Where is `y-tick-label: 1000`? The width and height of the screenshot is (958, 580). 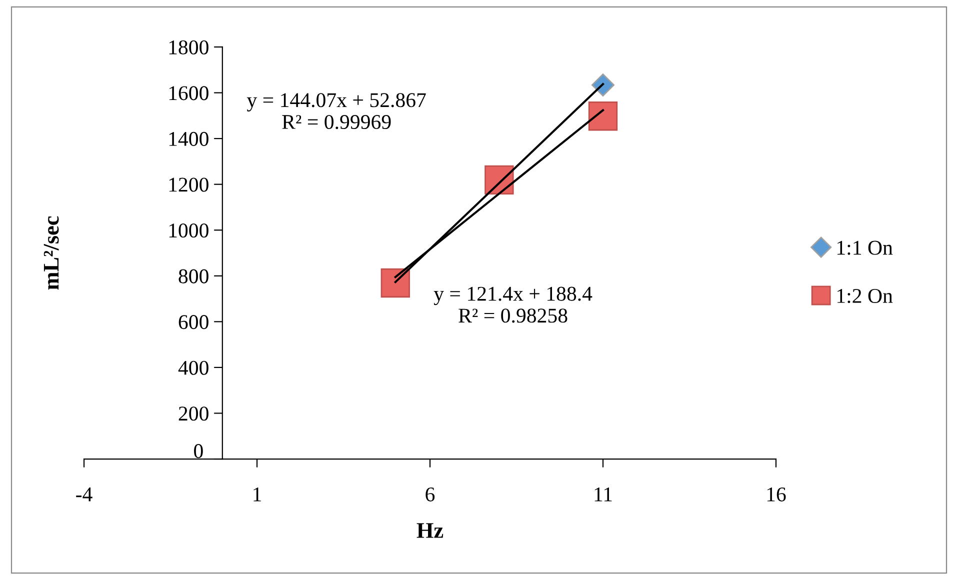
y-tick-label: 1000 is located at coordinates (188, 230).